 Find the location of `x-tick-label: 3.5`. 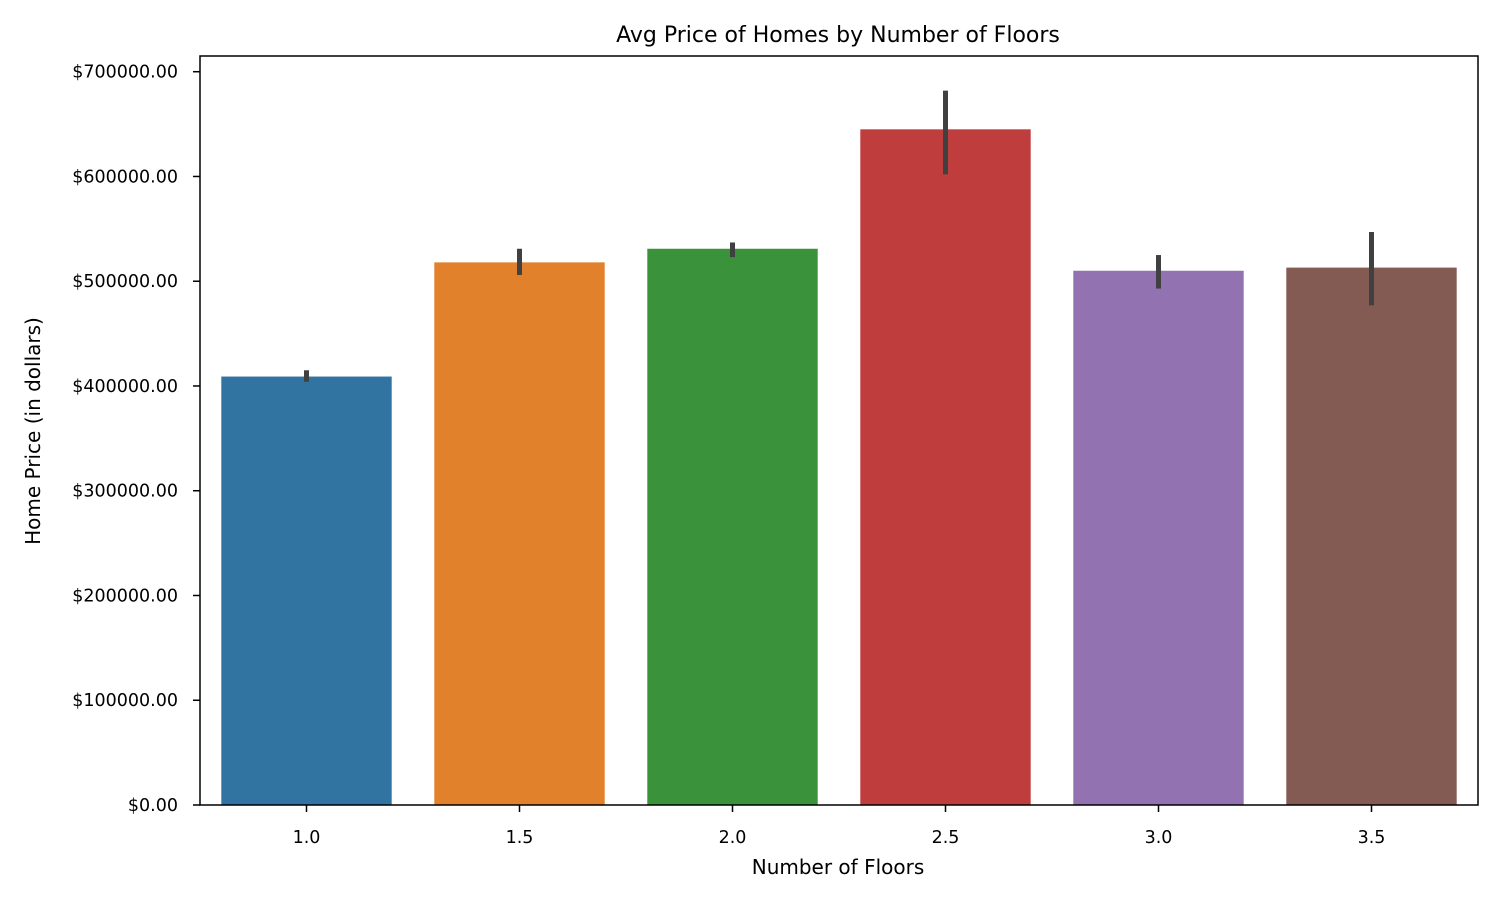

x-tick-label: 3.5 is located at coordinates (1372, 838).